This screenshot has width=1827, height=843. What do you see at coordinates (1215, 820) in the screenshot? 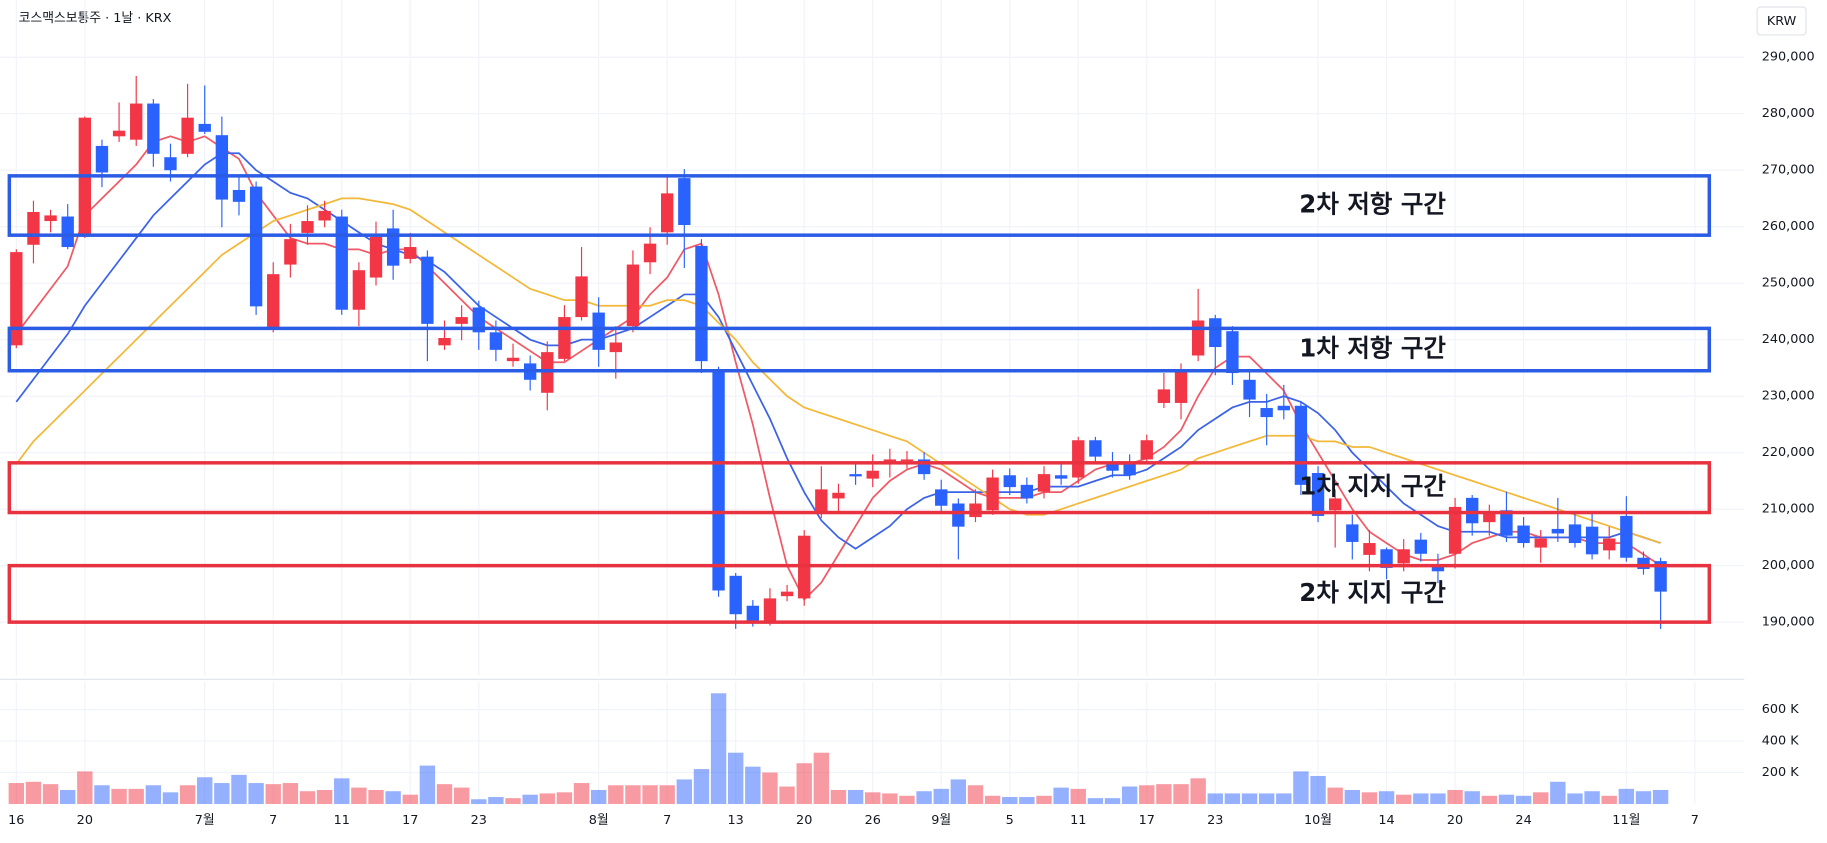
I see `x-tick-label: 23` at bounding box center [1215, 820].